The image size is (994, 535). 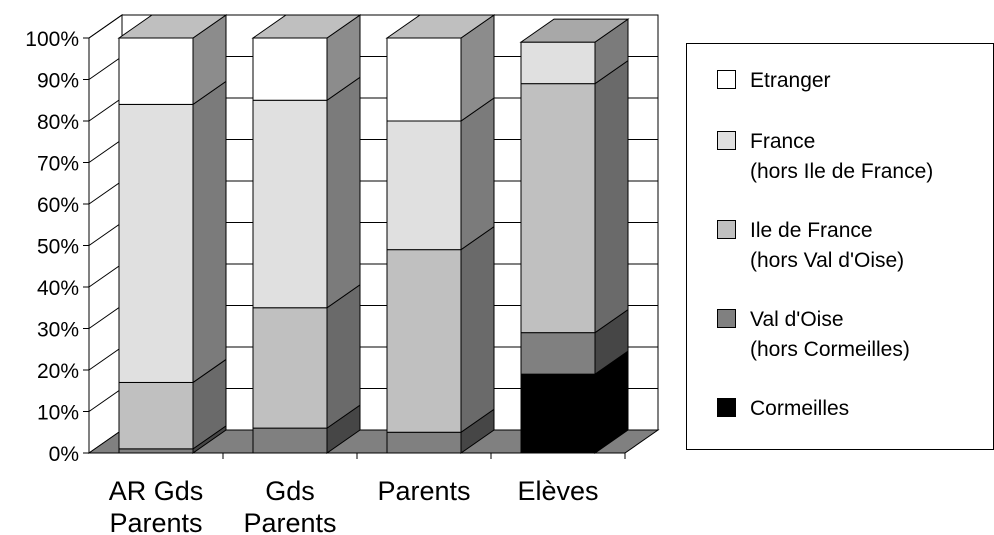 I want to click on y-tick-label: 60%, so click(x=58, y=205).